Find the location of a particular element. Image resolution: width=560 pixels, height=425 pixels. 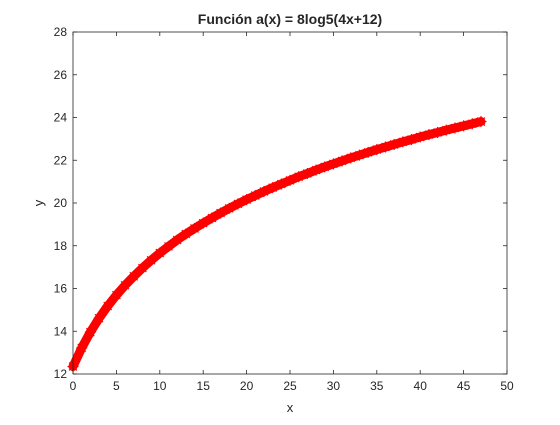

y-tick-label: 22 is located at coordinates (61, 160).